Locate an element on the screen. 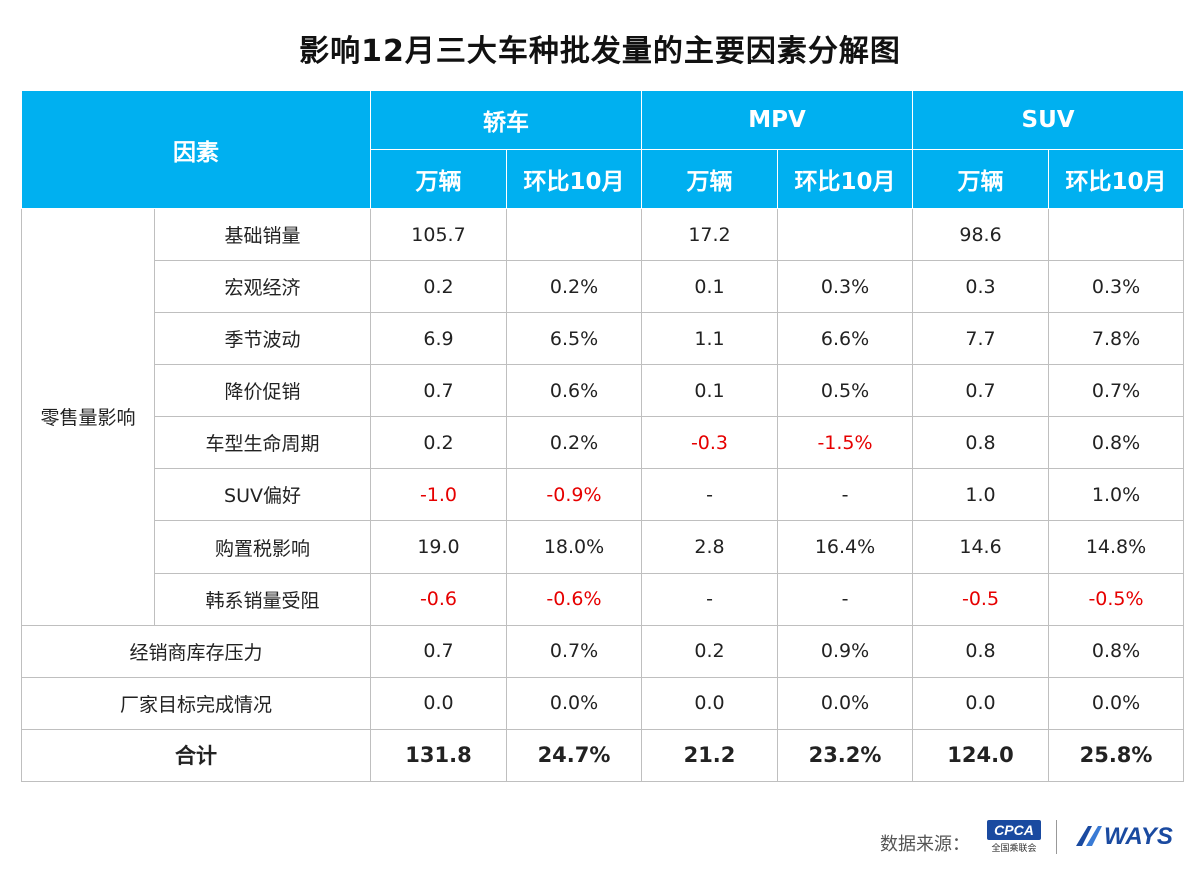 Image resolution: width=1200 pixels, height=875 pixels. factor-header: 因素 is located at coordinates (196, 149).